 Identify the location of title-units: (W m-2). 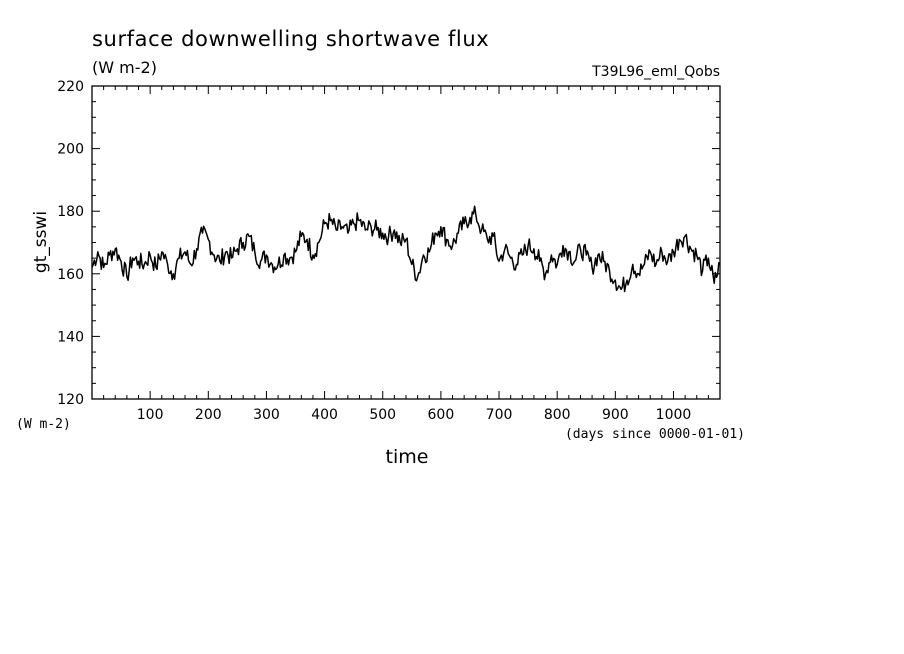
(124, 67).